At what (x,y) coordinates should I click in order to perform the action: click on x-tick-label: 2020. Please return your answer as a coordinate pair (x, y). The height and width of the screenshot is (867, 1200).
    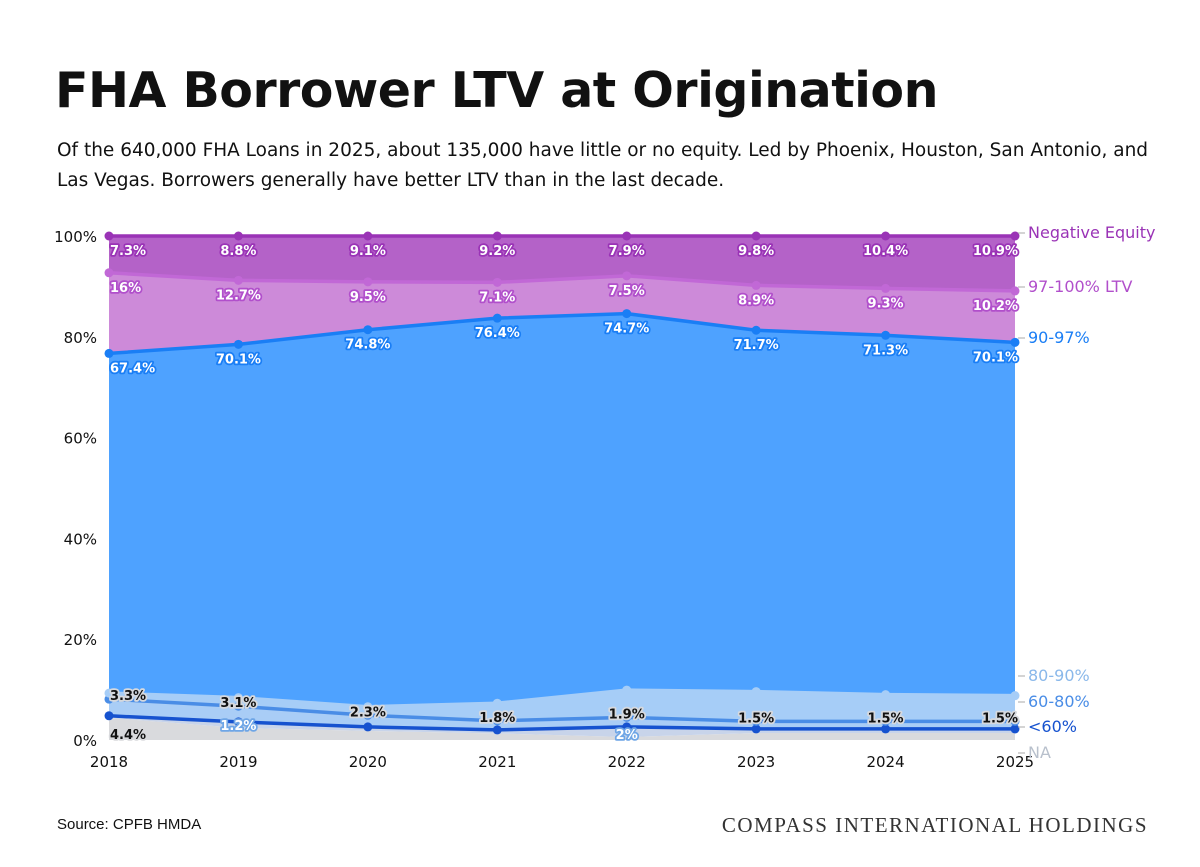
    Looking at the image, I should click on (368, 762).